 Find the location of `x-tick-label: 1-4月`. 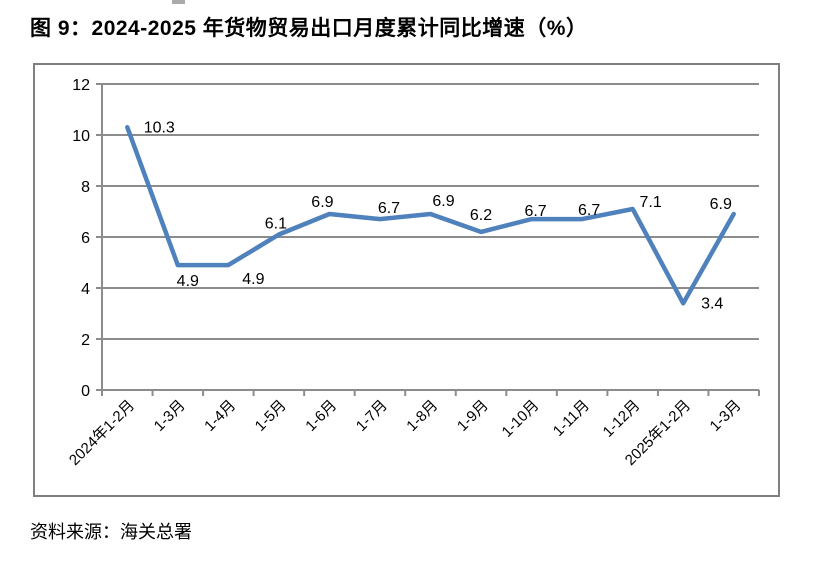

x-tick-label: 1-4月 is located at coordinates (220, 416).